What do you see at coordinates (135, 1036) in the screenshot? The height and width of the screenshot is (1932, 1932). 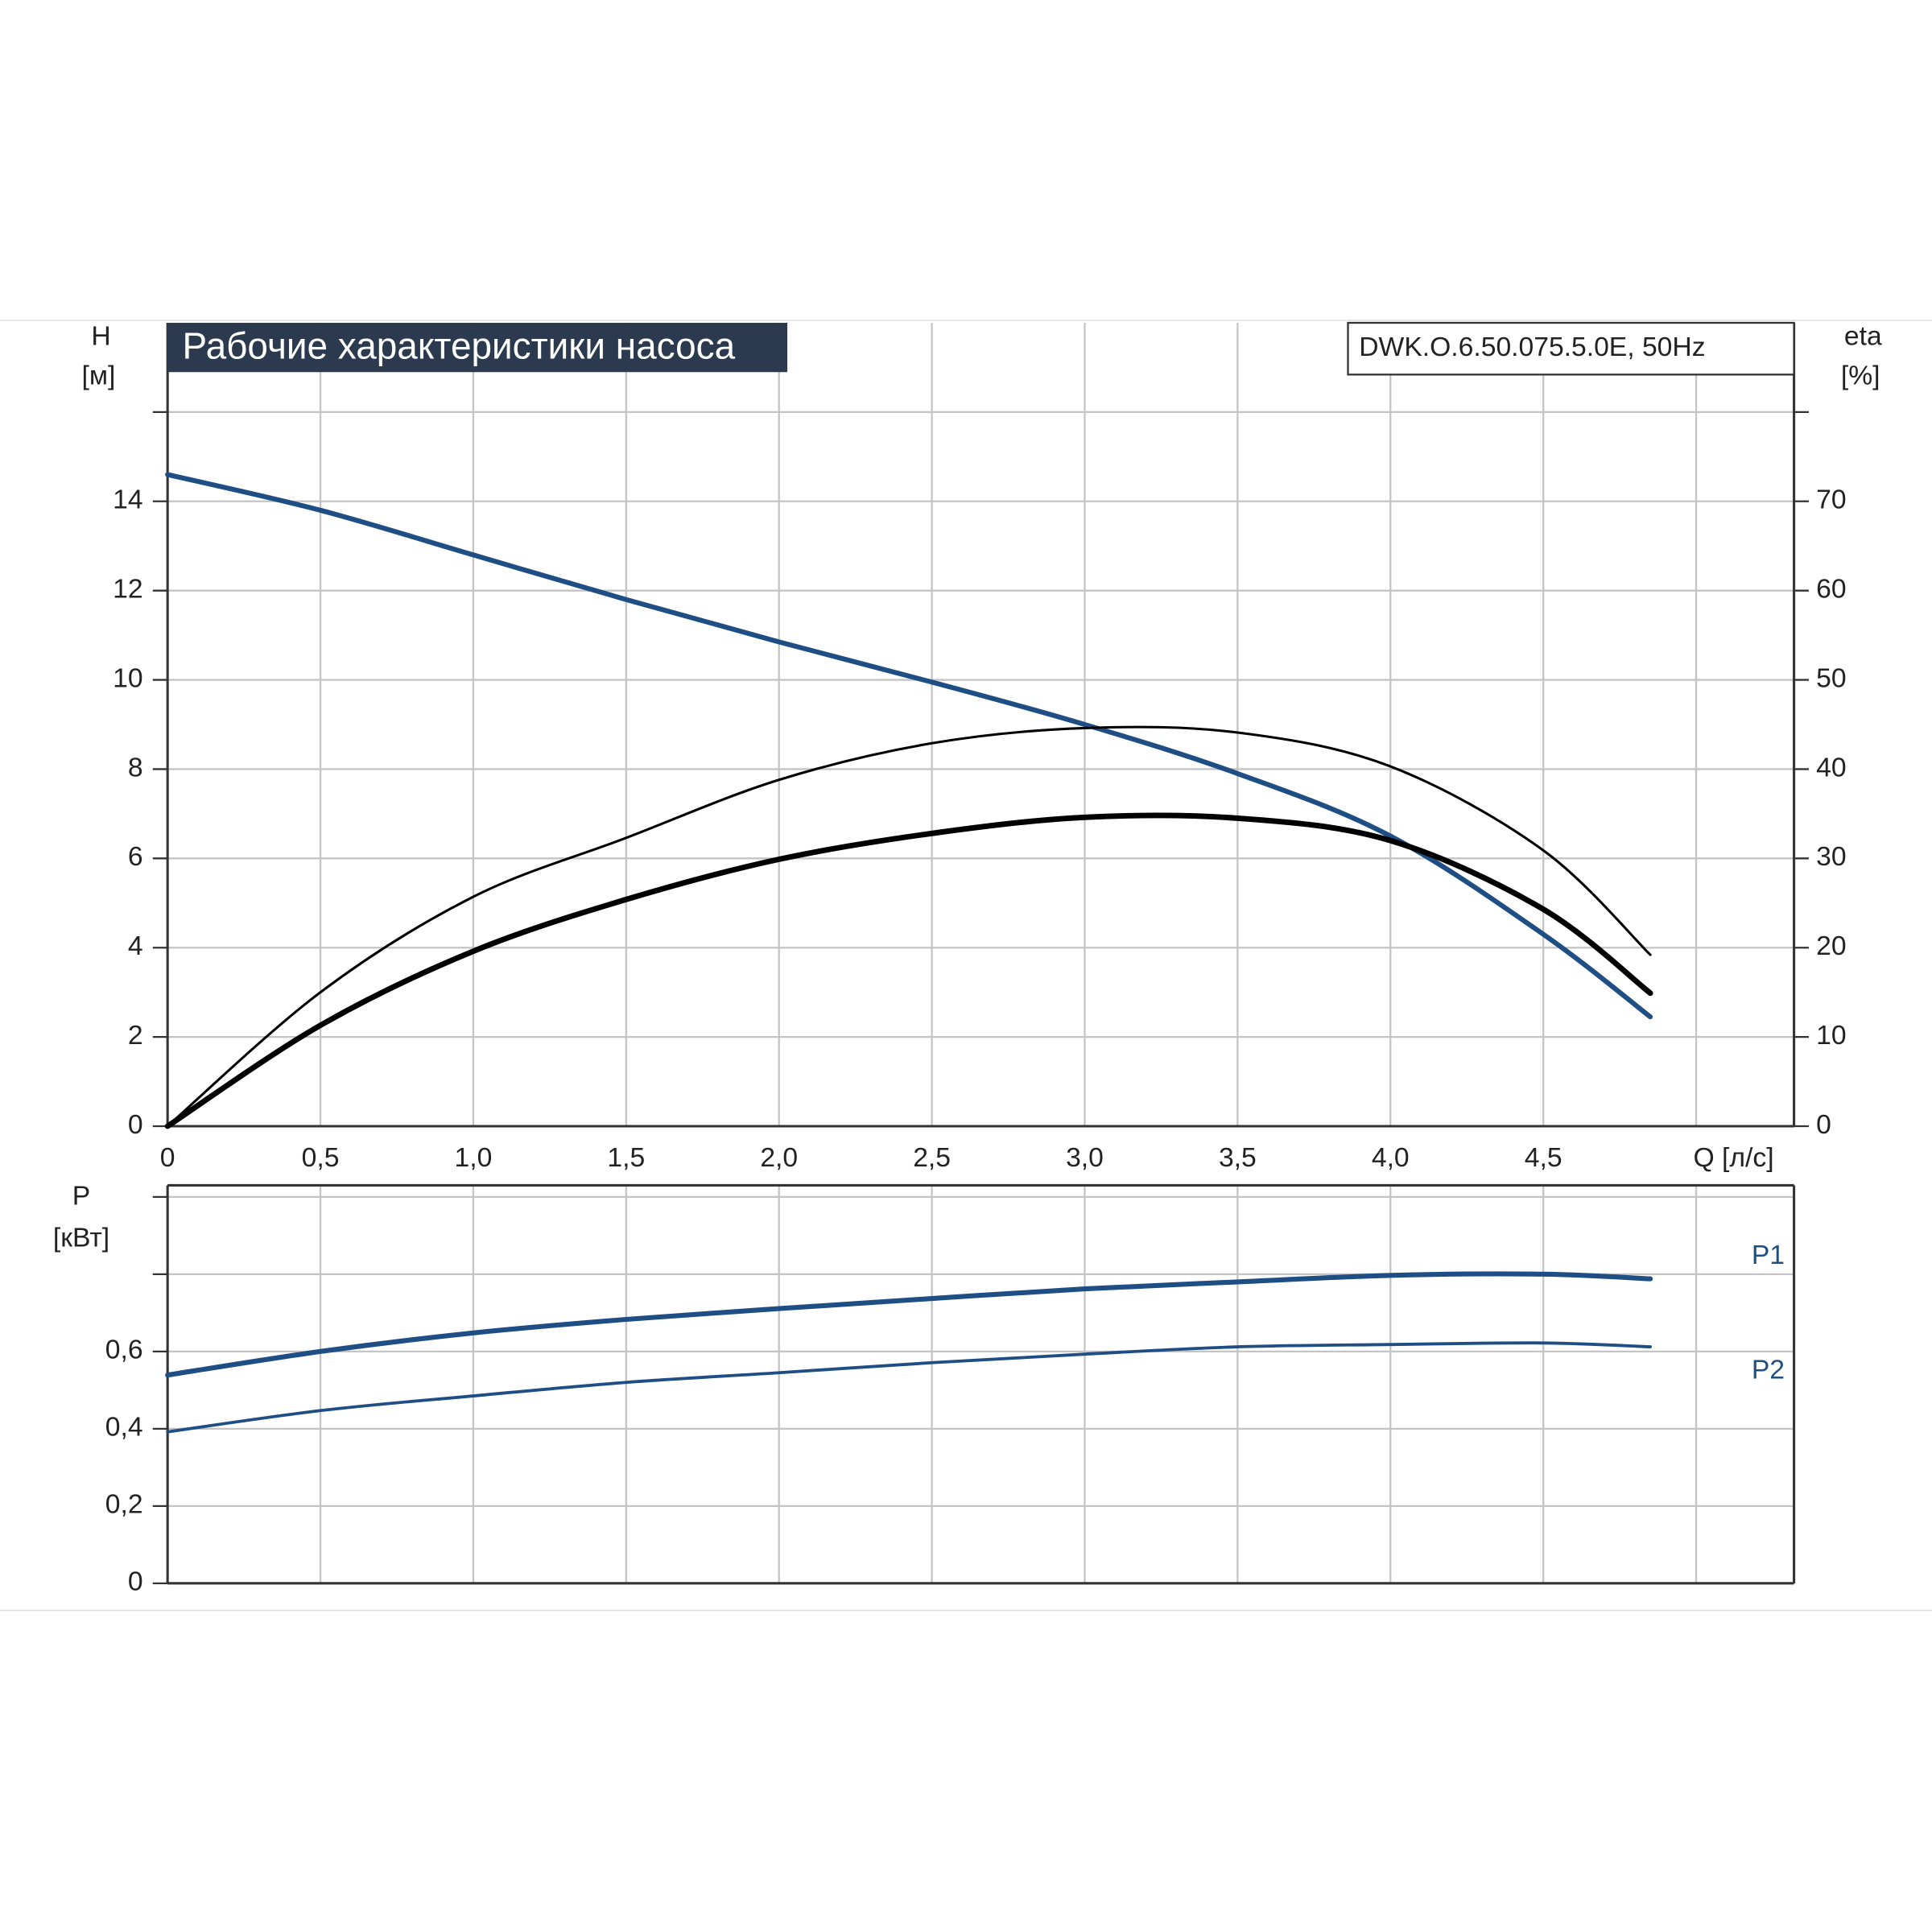 I see `y-tick-label: 2` at bounding box center [135, 1036].